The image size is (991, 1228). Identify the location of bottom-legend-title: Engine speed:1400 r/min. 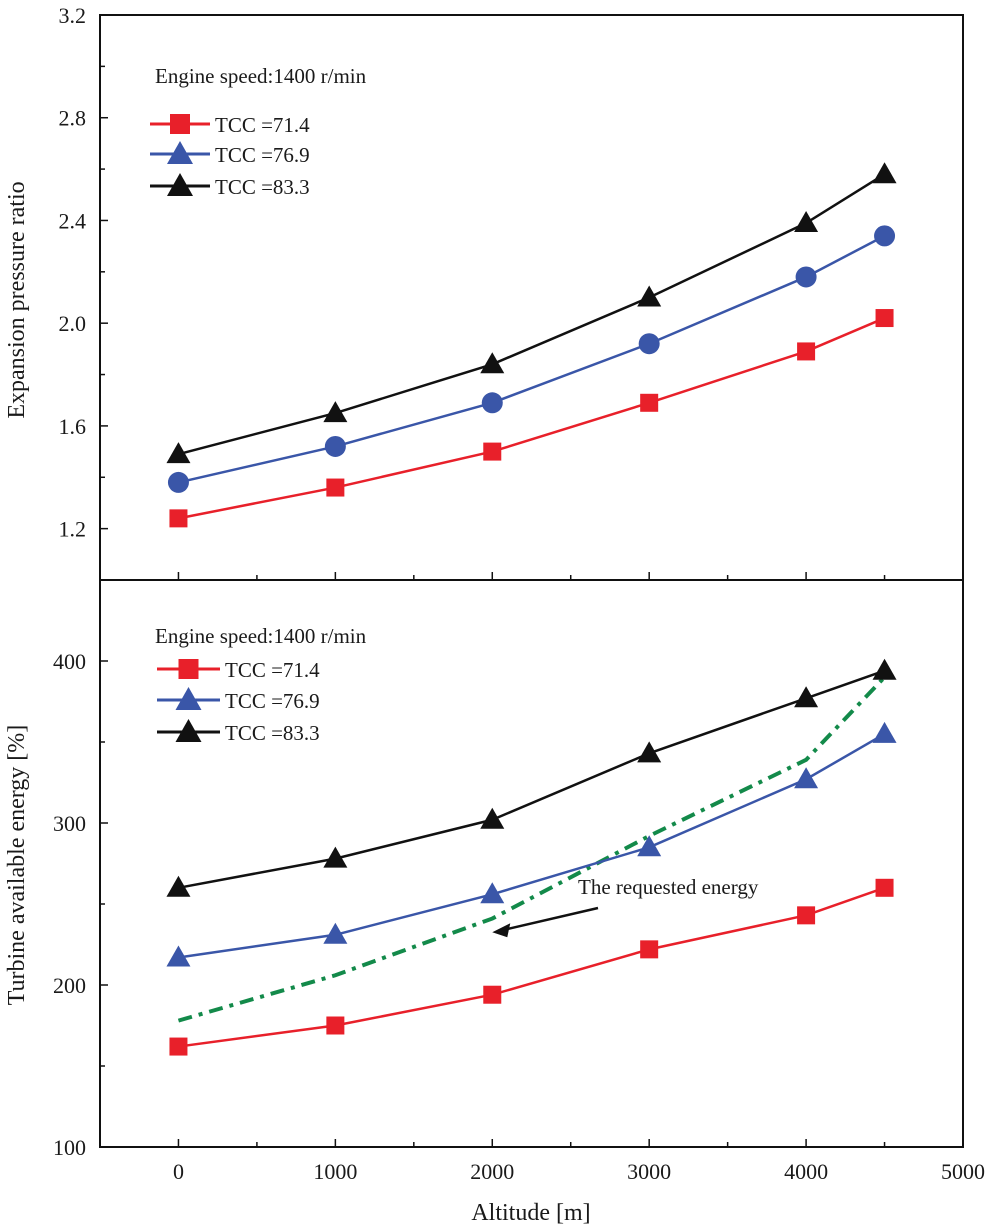
(261, 636).